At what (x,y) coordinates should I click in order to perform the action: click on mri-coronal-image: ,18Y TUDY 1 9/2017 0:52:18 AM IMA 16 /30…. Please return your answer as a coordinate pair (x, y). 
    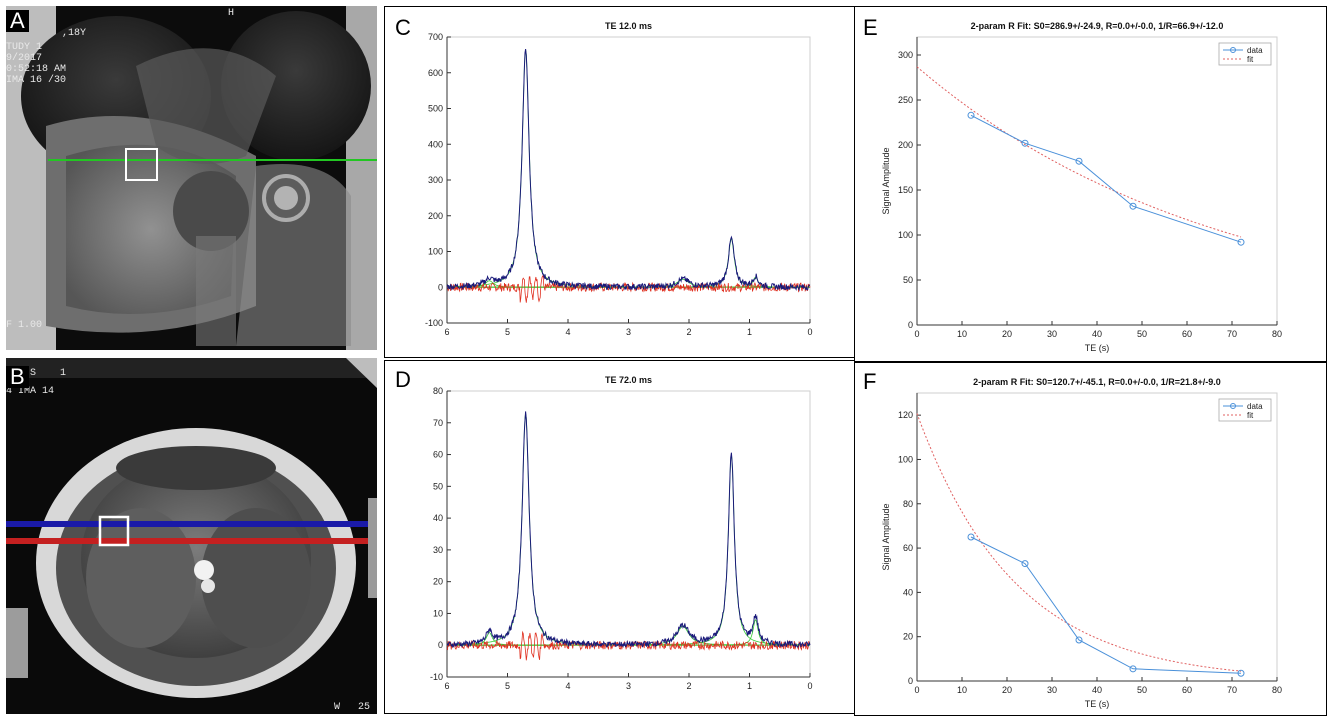
    Looking at the image, I should click on (191, 178).